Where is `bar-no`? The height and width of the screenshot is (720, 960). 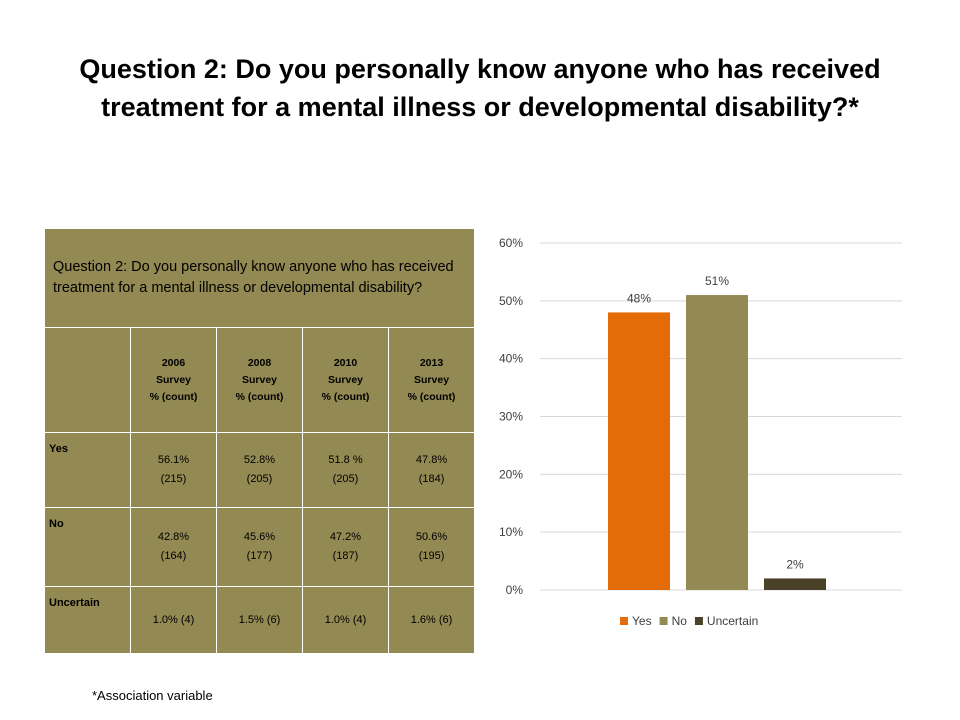 bar-no is located at coordinates (717, 442).